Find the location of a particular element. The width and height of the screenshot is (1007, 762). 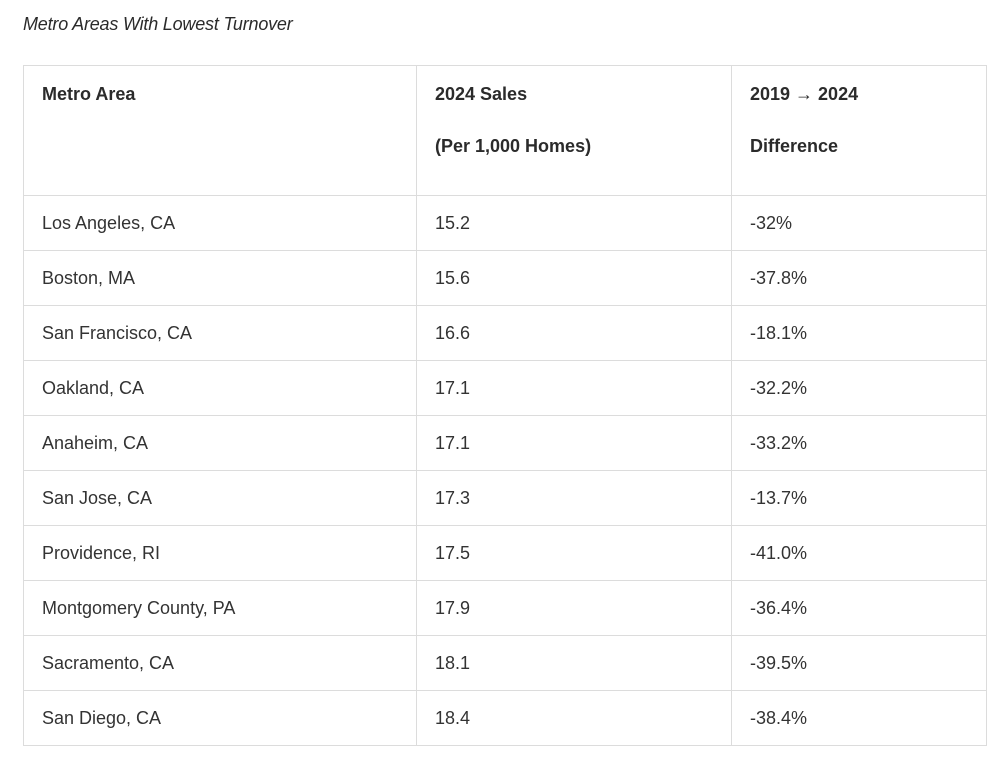

column-header-metro-area: Metro Area is located at coordinates (220, 130).